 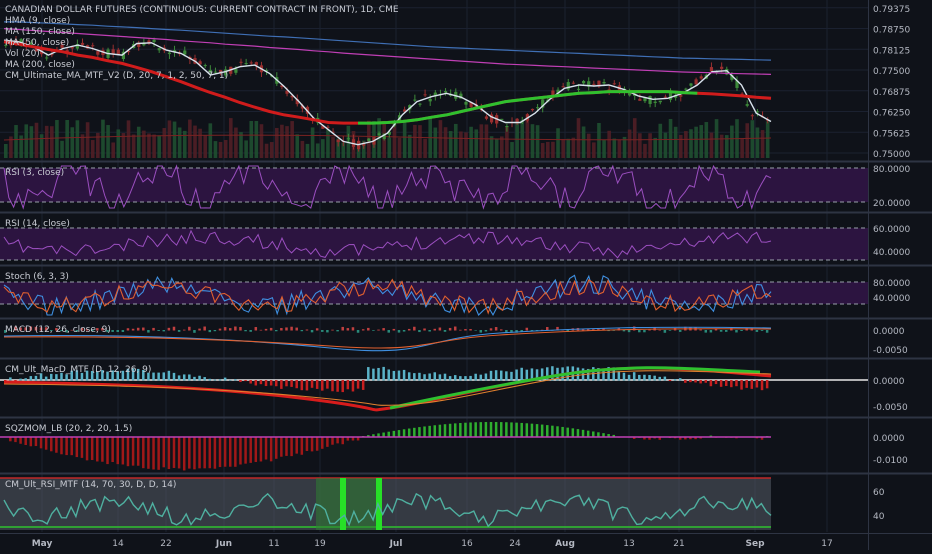 I want to click on price-y-tick-label: 0.77500, so click(x=891, y=72).